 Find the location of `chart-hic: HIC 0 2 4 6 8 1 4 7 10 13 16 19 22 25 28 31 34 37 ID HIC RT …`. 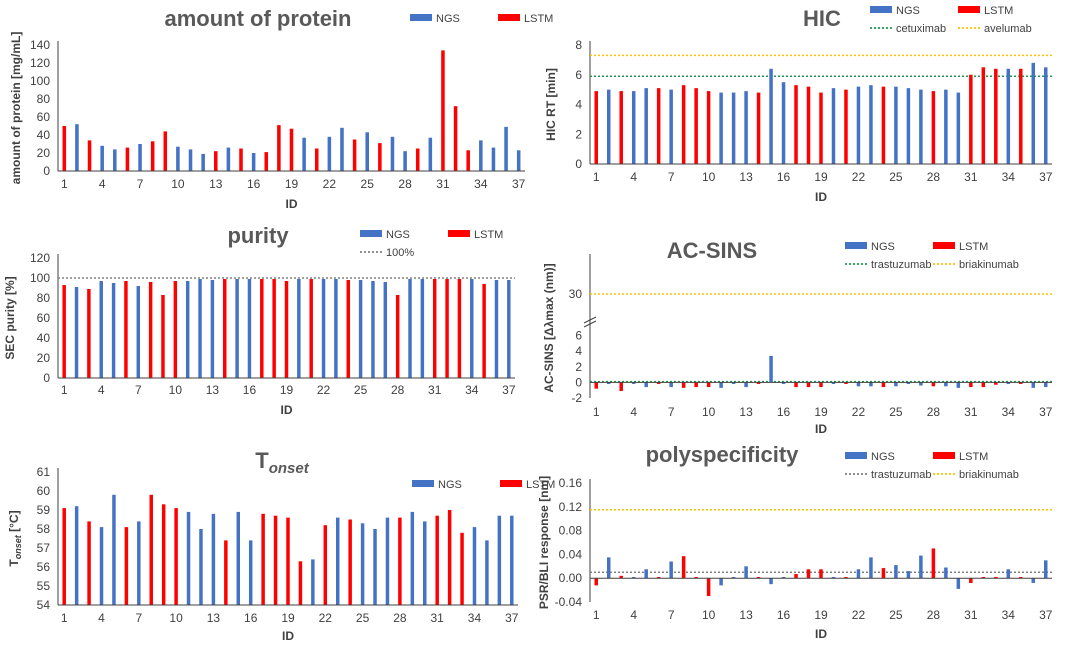

chart-hic: HIC 0 2 4 6 8 1 4 7 10 13 16 19 22 25 28 31 34 37 ID HIC RT … is located at coordinates (798, 104).